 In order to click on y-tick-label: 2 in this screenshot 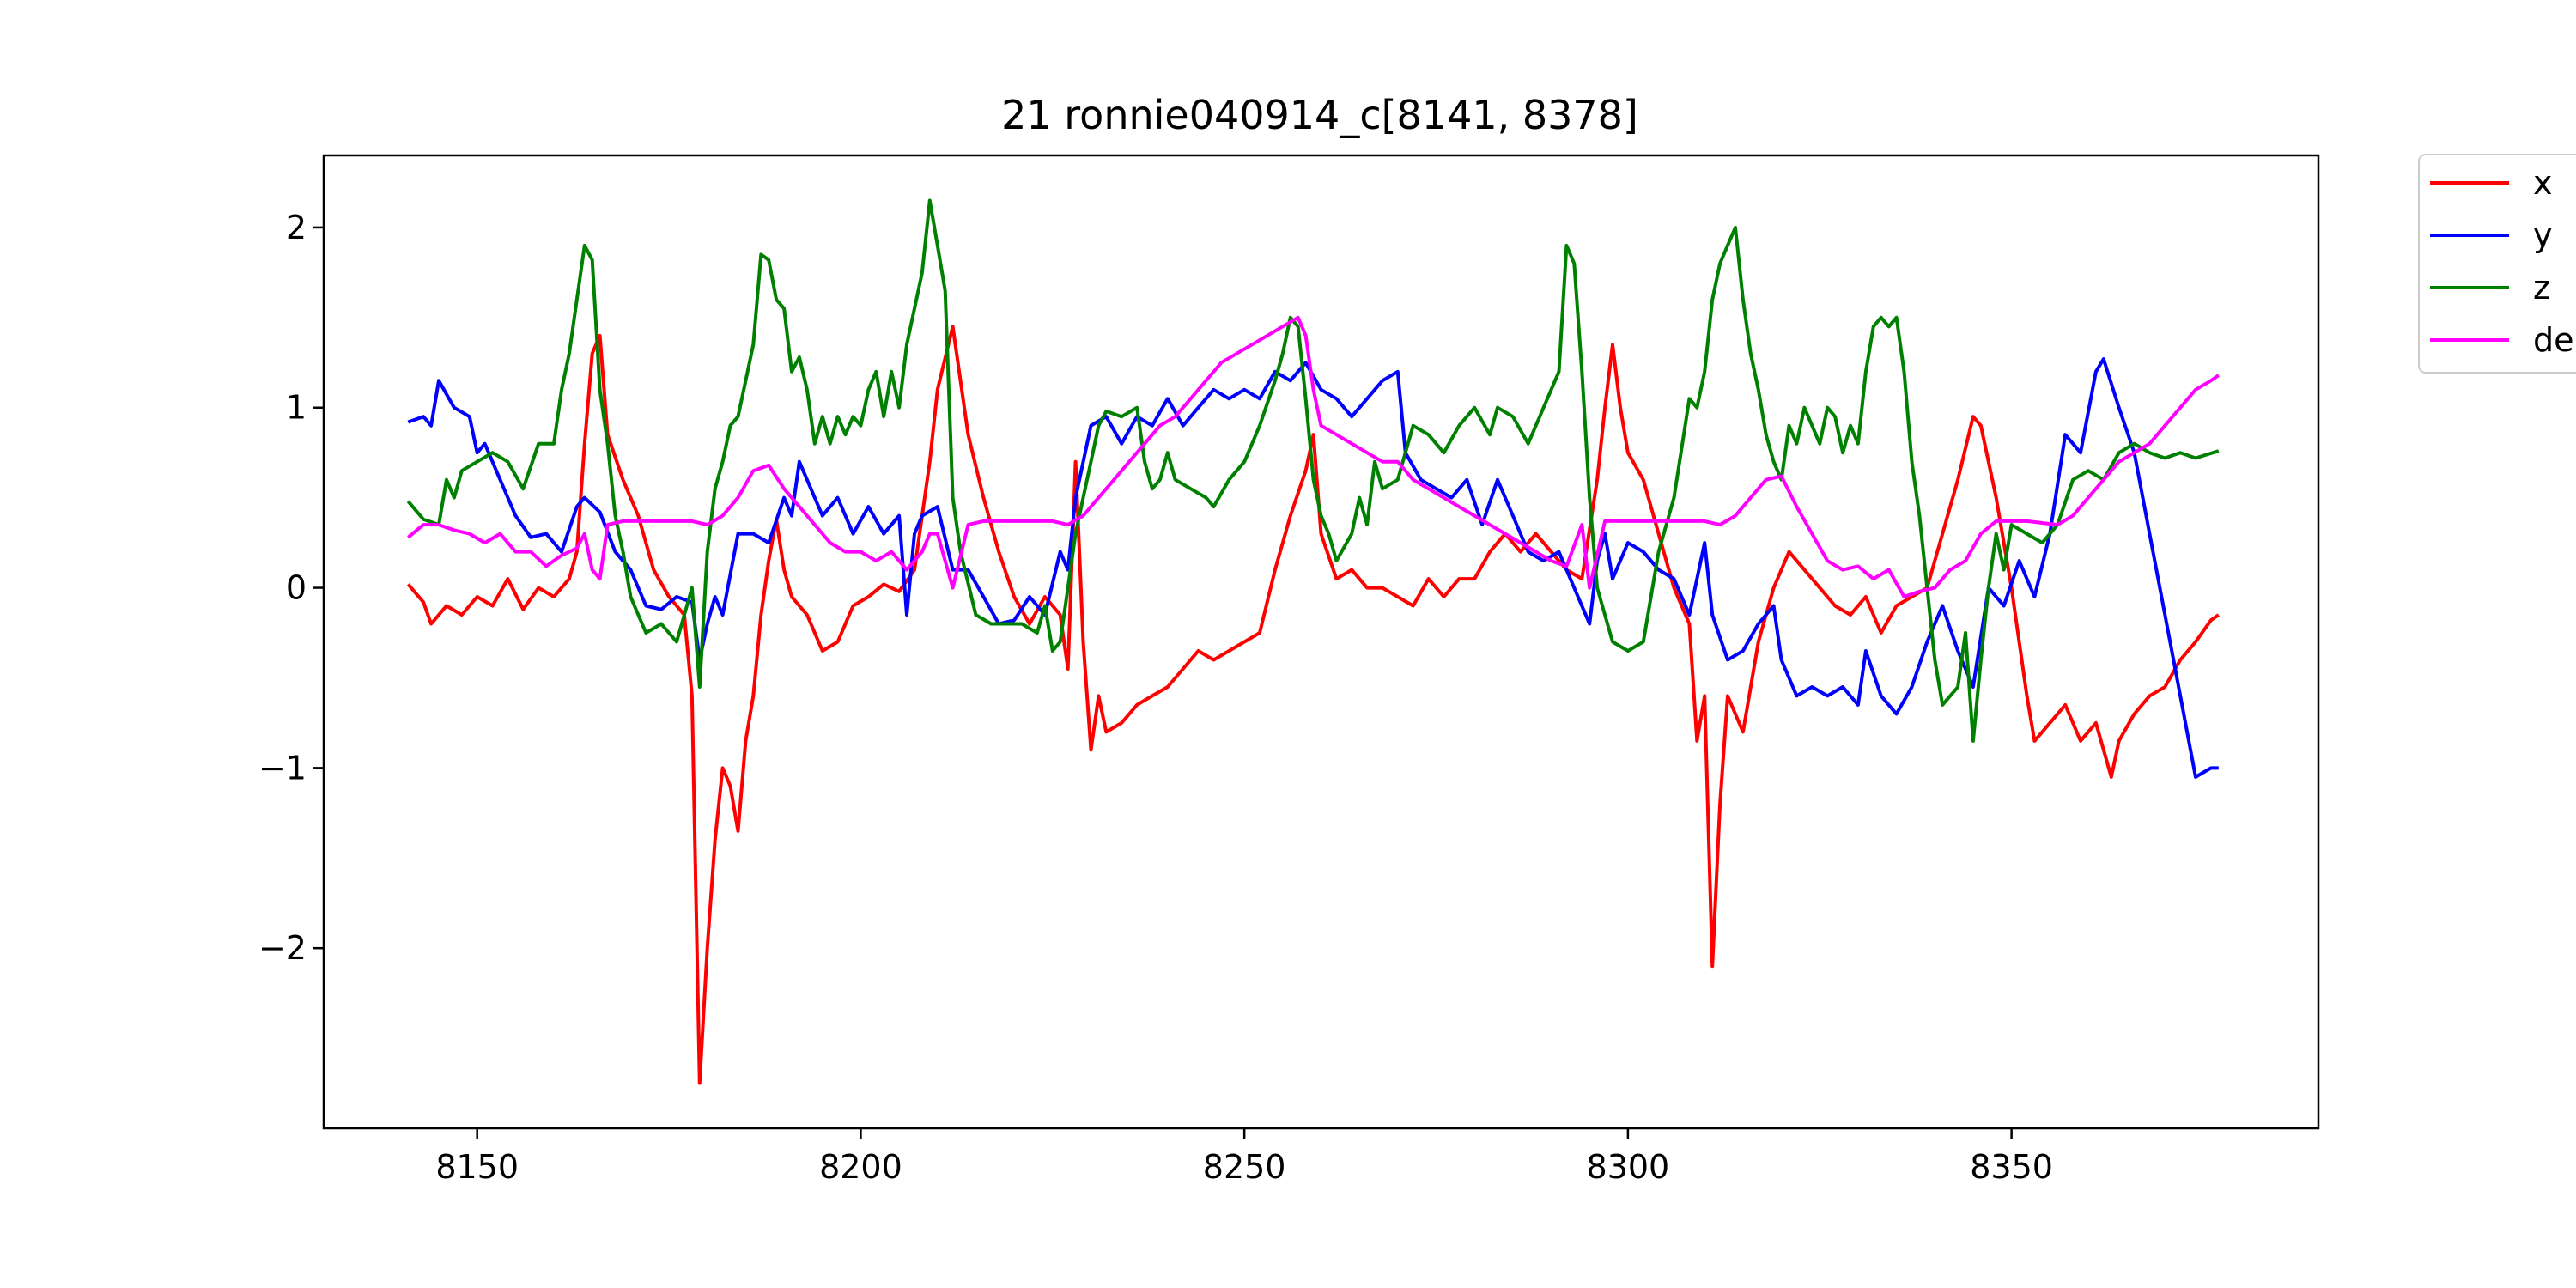, I will do `click(296, 228)`.